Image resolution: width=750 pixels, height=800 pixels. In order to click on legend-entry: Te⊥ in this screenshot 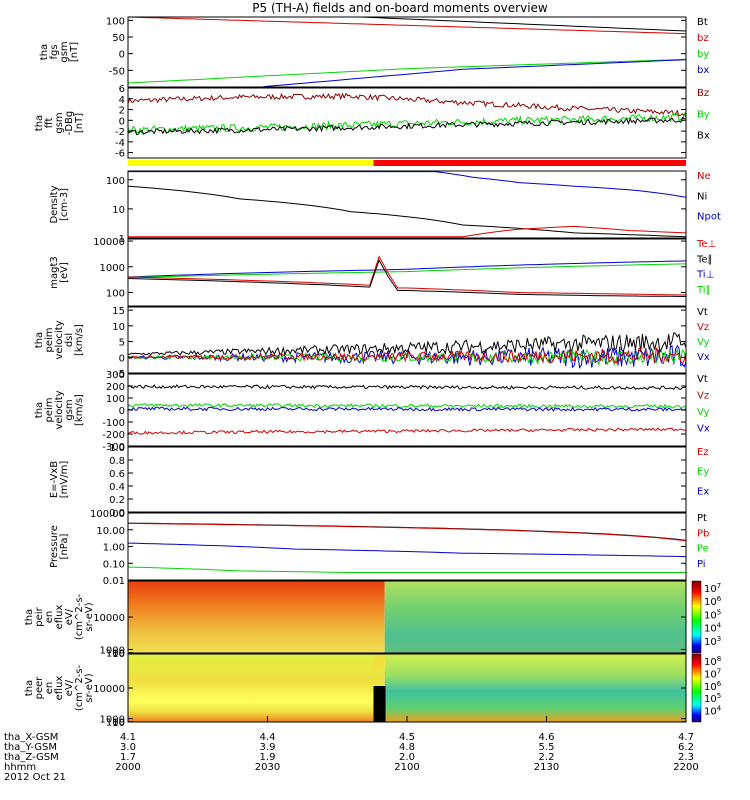, I will do `click(706, 244)`.